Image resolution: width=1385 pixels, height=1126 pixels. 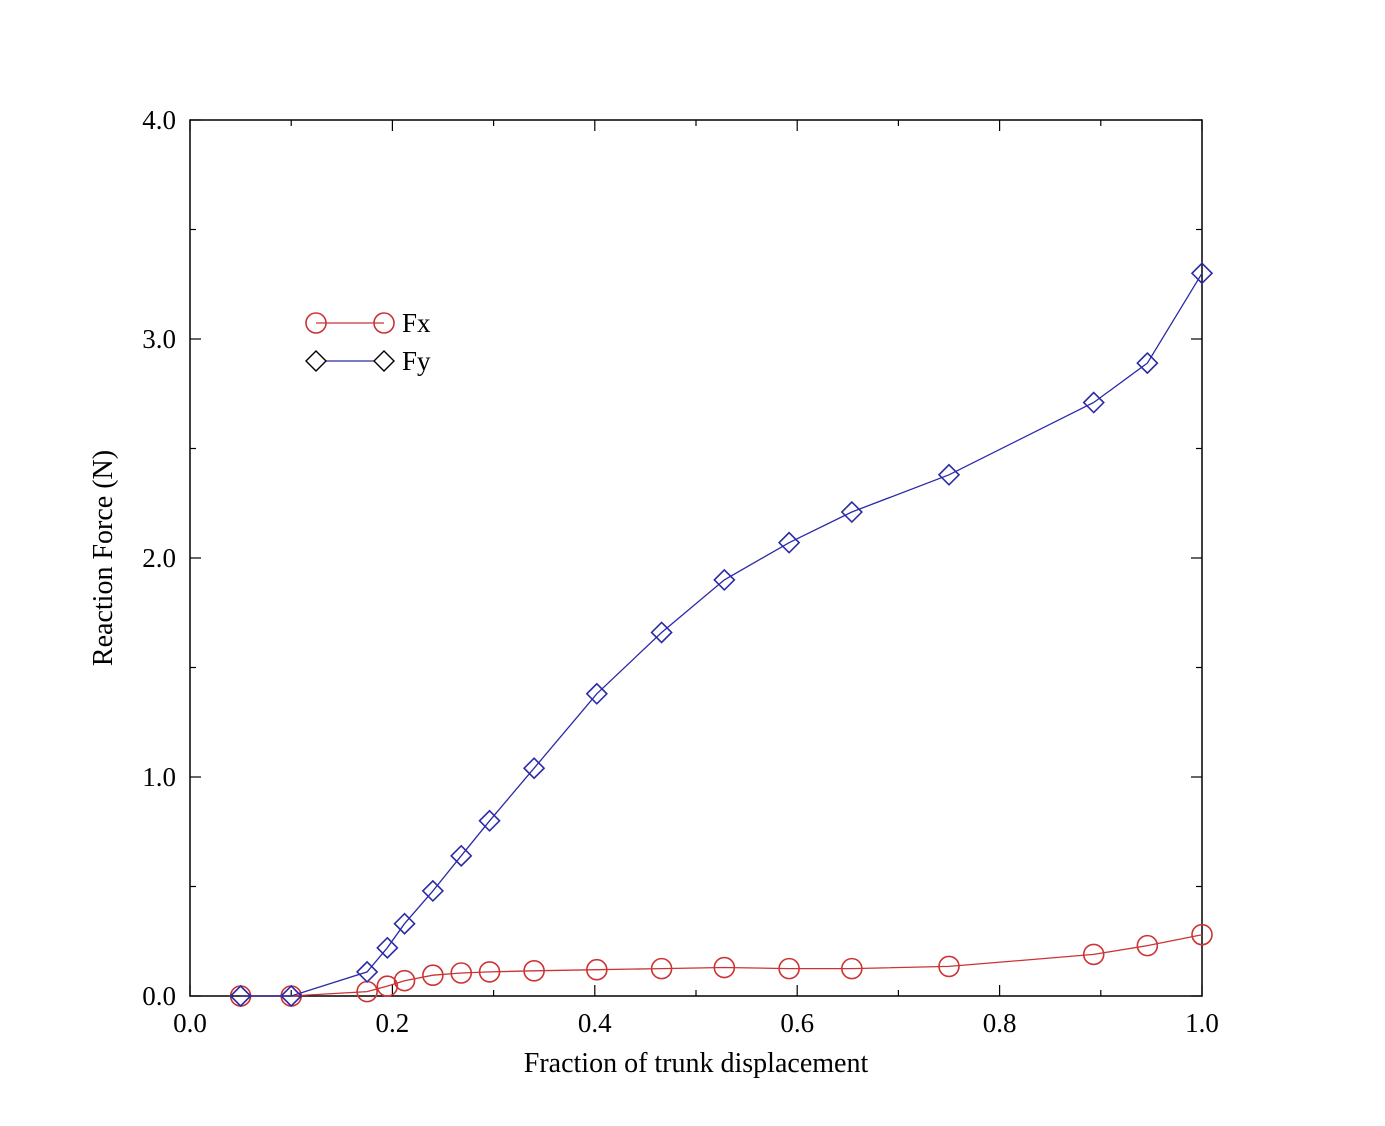 What do you see at coordinates (1000, 1023) in the screenshot?
I see `x-tick-label: 0.8` at bounding box center [1000, 1023].